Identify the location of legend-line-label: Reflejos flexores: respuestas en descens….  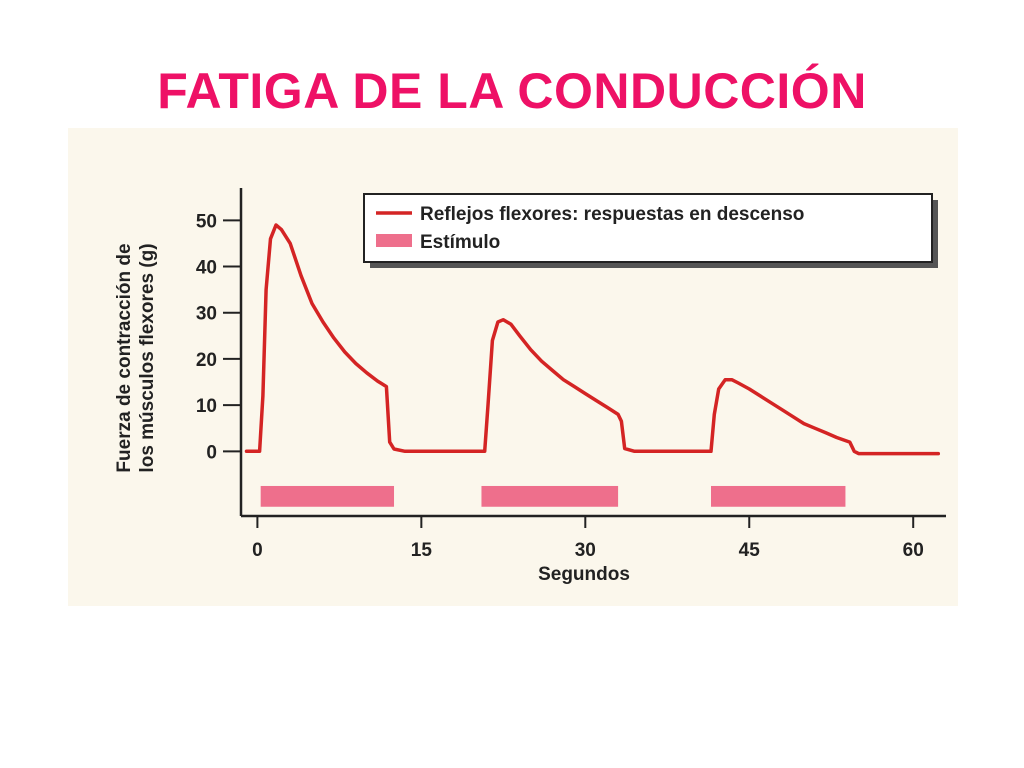
(612, 214).